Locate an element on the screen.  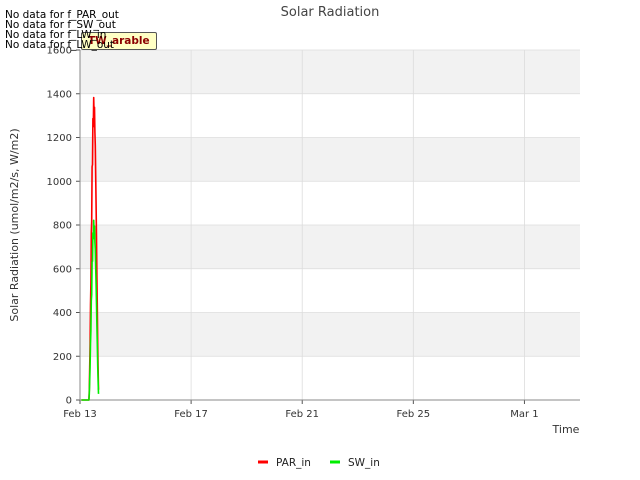
site-badge: TW_arable is located at coordinates (119, 41).